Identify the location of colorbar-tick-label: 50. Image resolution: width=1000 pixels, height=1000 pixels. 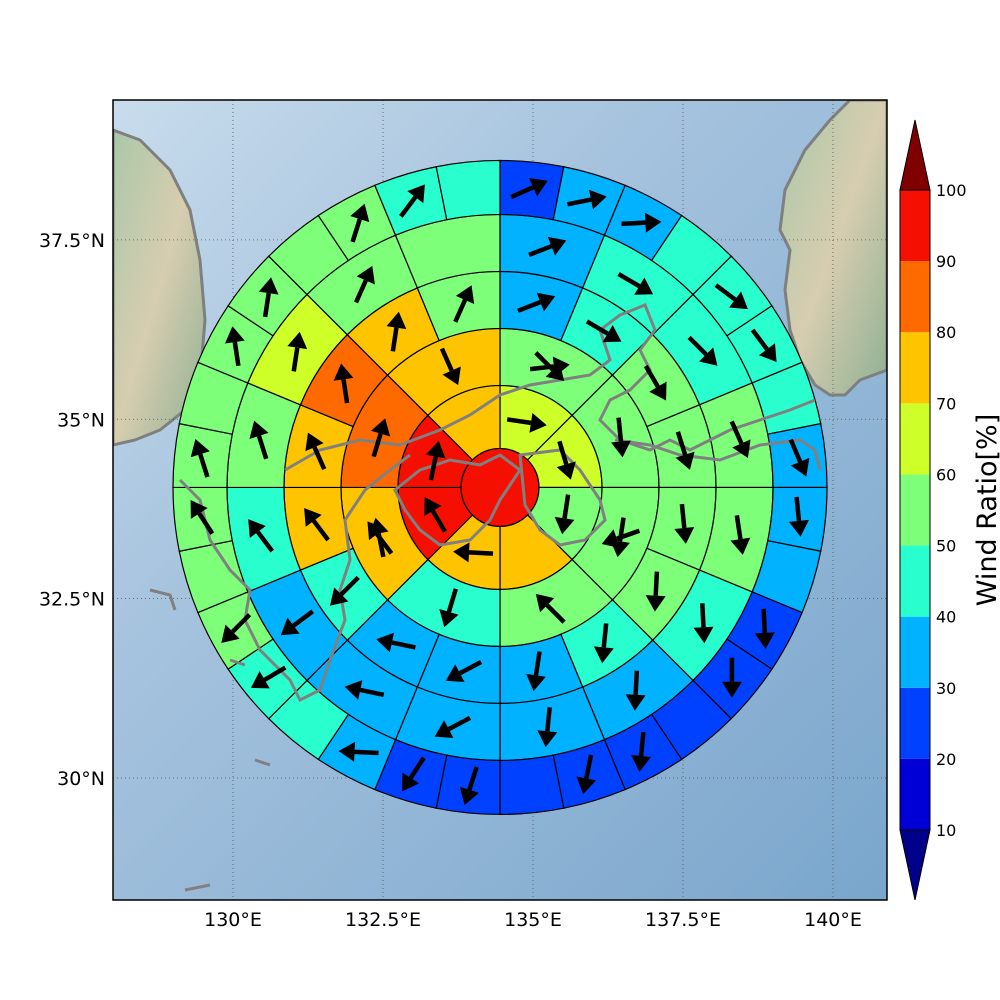
(946, 546).